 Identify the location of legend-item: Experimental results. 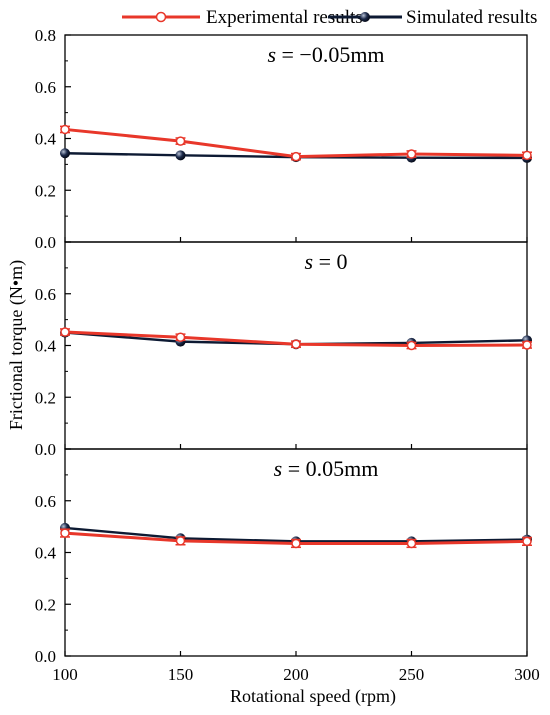
(242, 17).